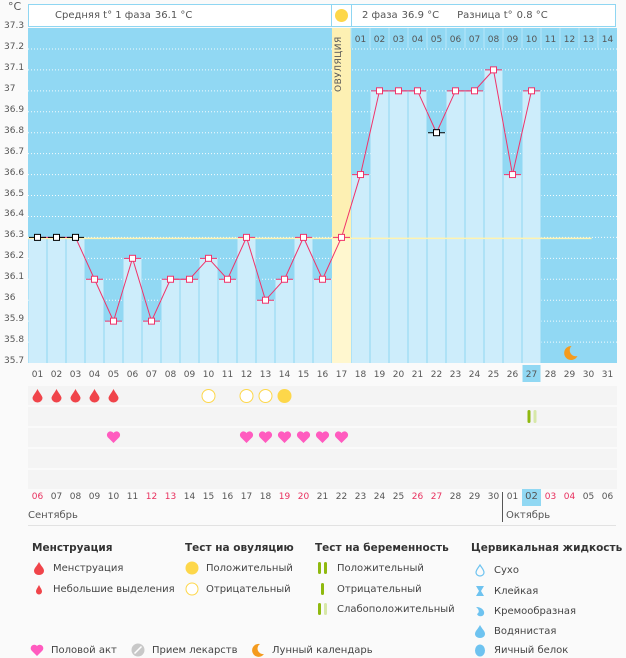  I want to click on phase2-header: 2 фаза 36.9 °C Разница t° 0.8 °C, so click(483, 15).